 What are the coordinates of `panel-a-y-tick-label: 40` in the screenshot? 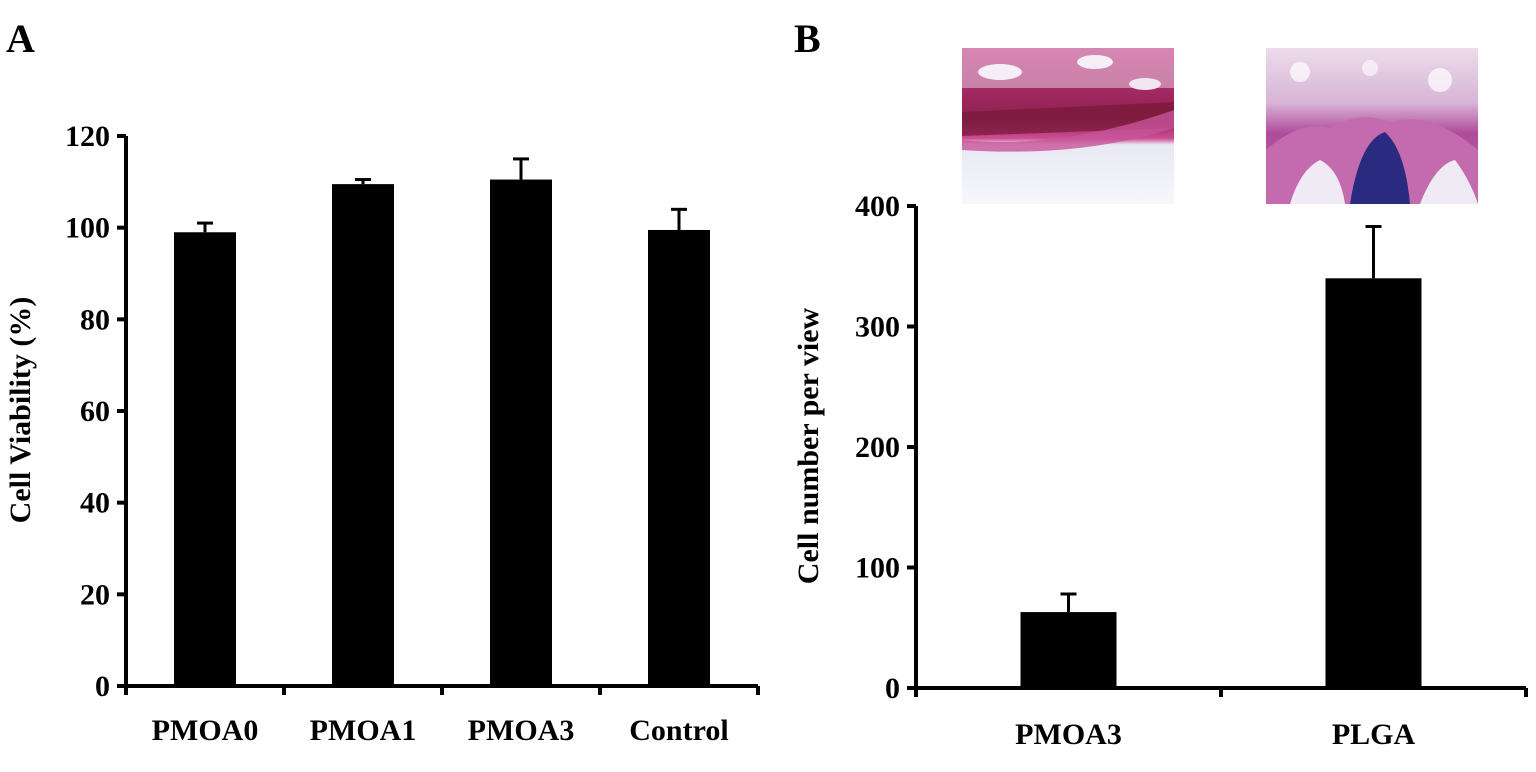 It's located at (95, 503).